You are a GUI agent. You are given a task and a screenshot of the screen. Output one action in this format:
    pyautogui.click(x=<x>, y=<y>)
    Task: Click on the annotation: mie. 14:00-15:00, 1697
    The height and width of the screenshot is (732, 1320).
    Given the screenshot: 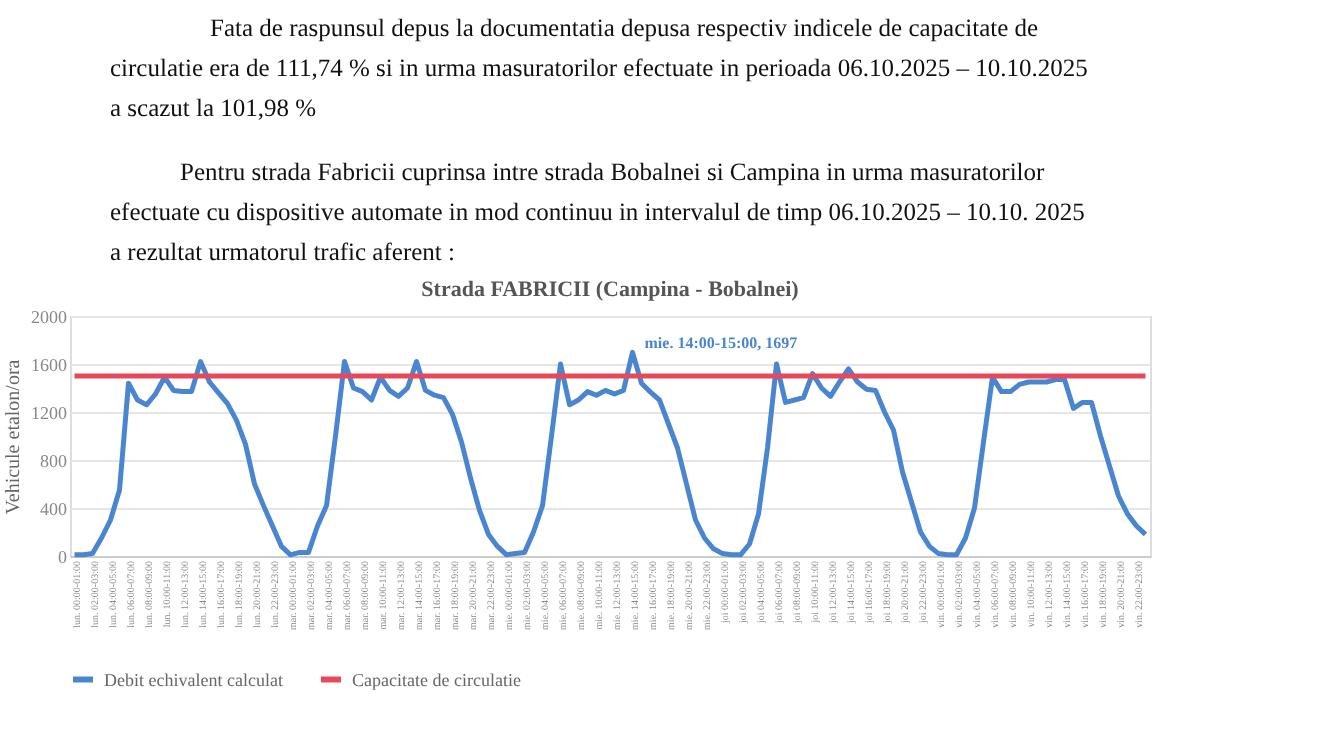 What is the action you would take?
    pyautogui.click(x=721, y=343)
    